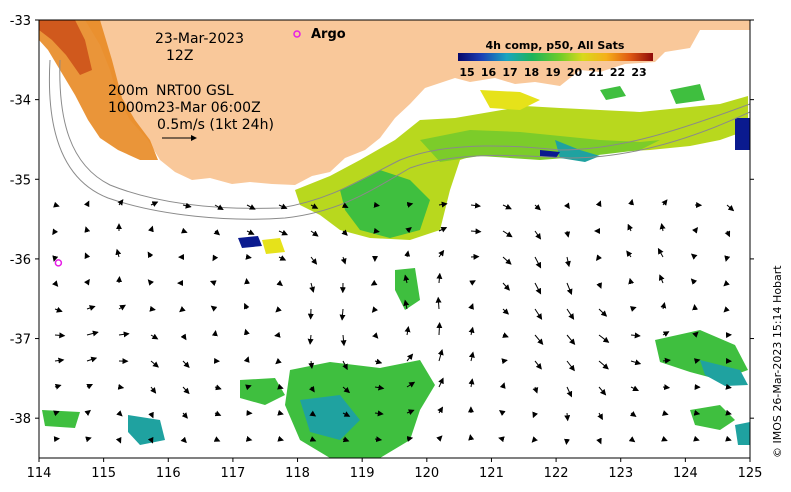 This screenshot has width=791, height=492. What do you see at coordinates (20, 21) in the screenshot?
I see `lat-tick-label: -33` at bounding box center [20, 21].